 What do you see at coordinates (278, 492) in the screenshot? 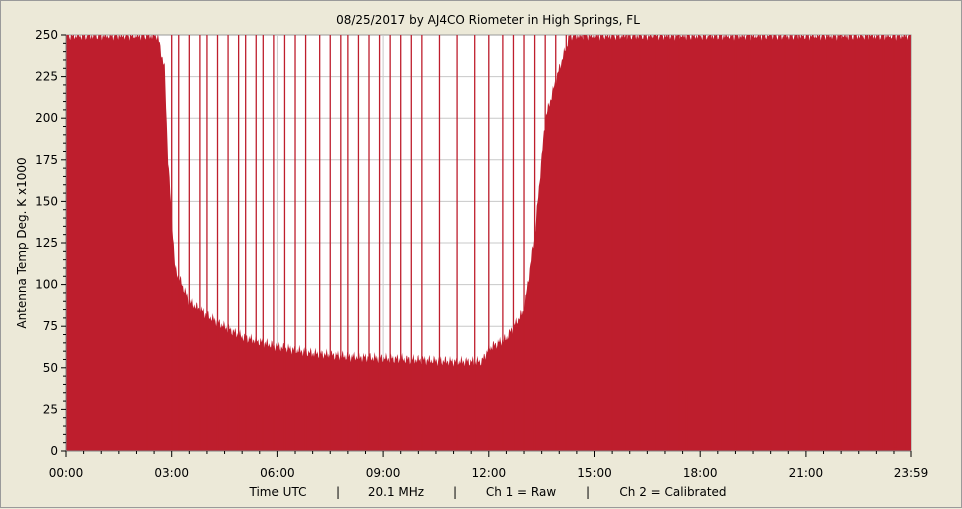
I see `footer-item: Time UTC` at bounding box center [278, 492].